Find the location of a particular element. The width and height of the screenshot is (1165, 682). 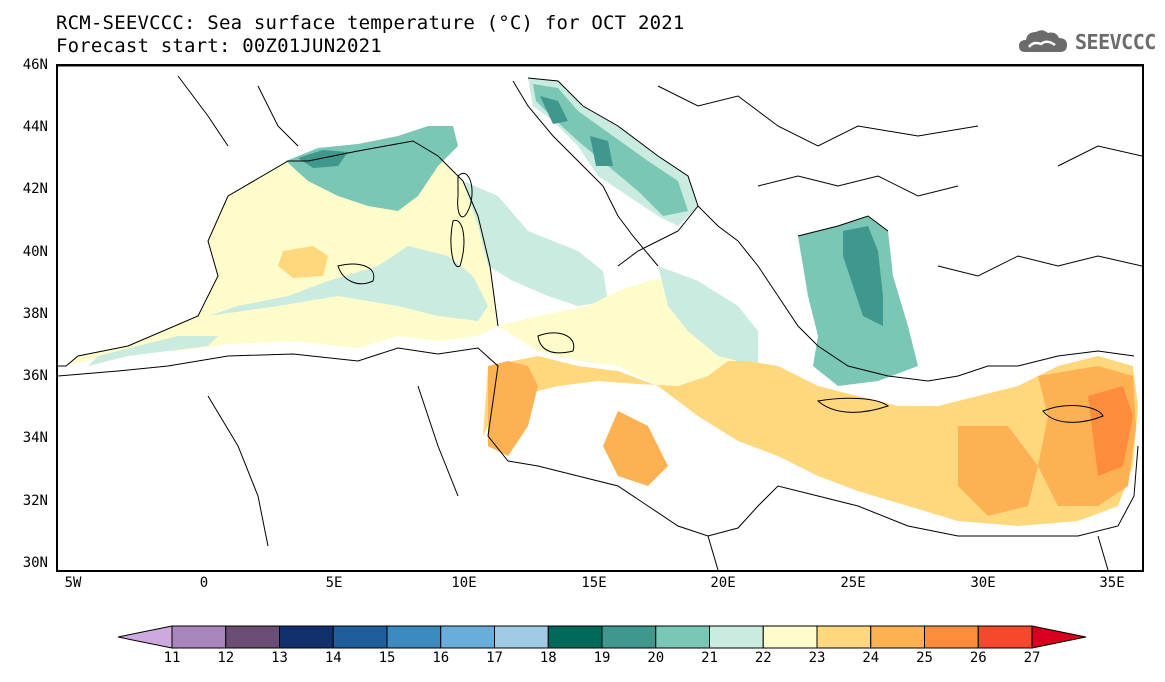

colorbar-label: 22 is located at coordinates (763, 658).